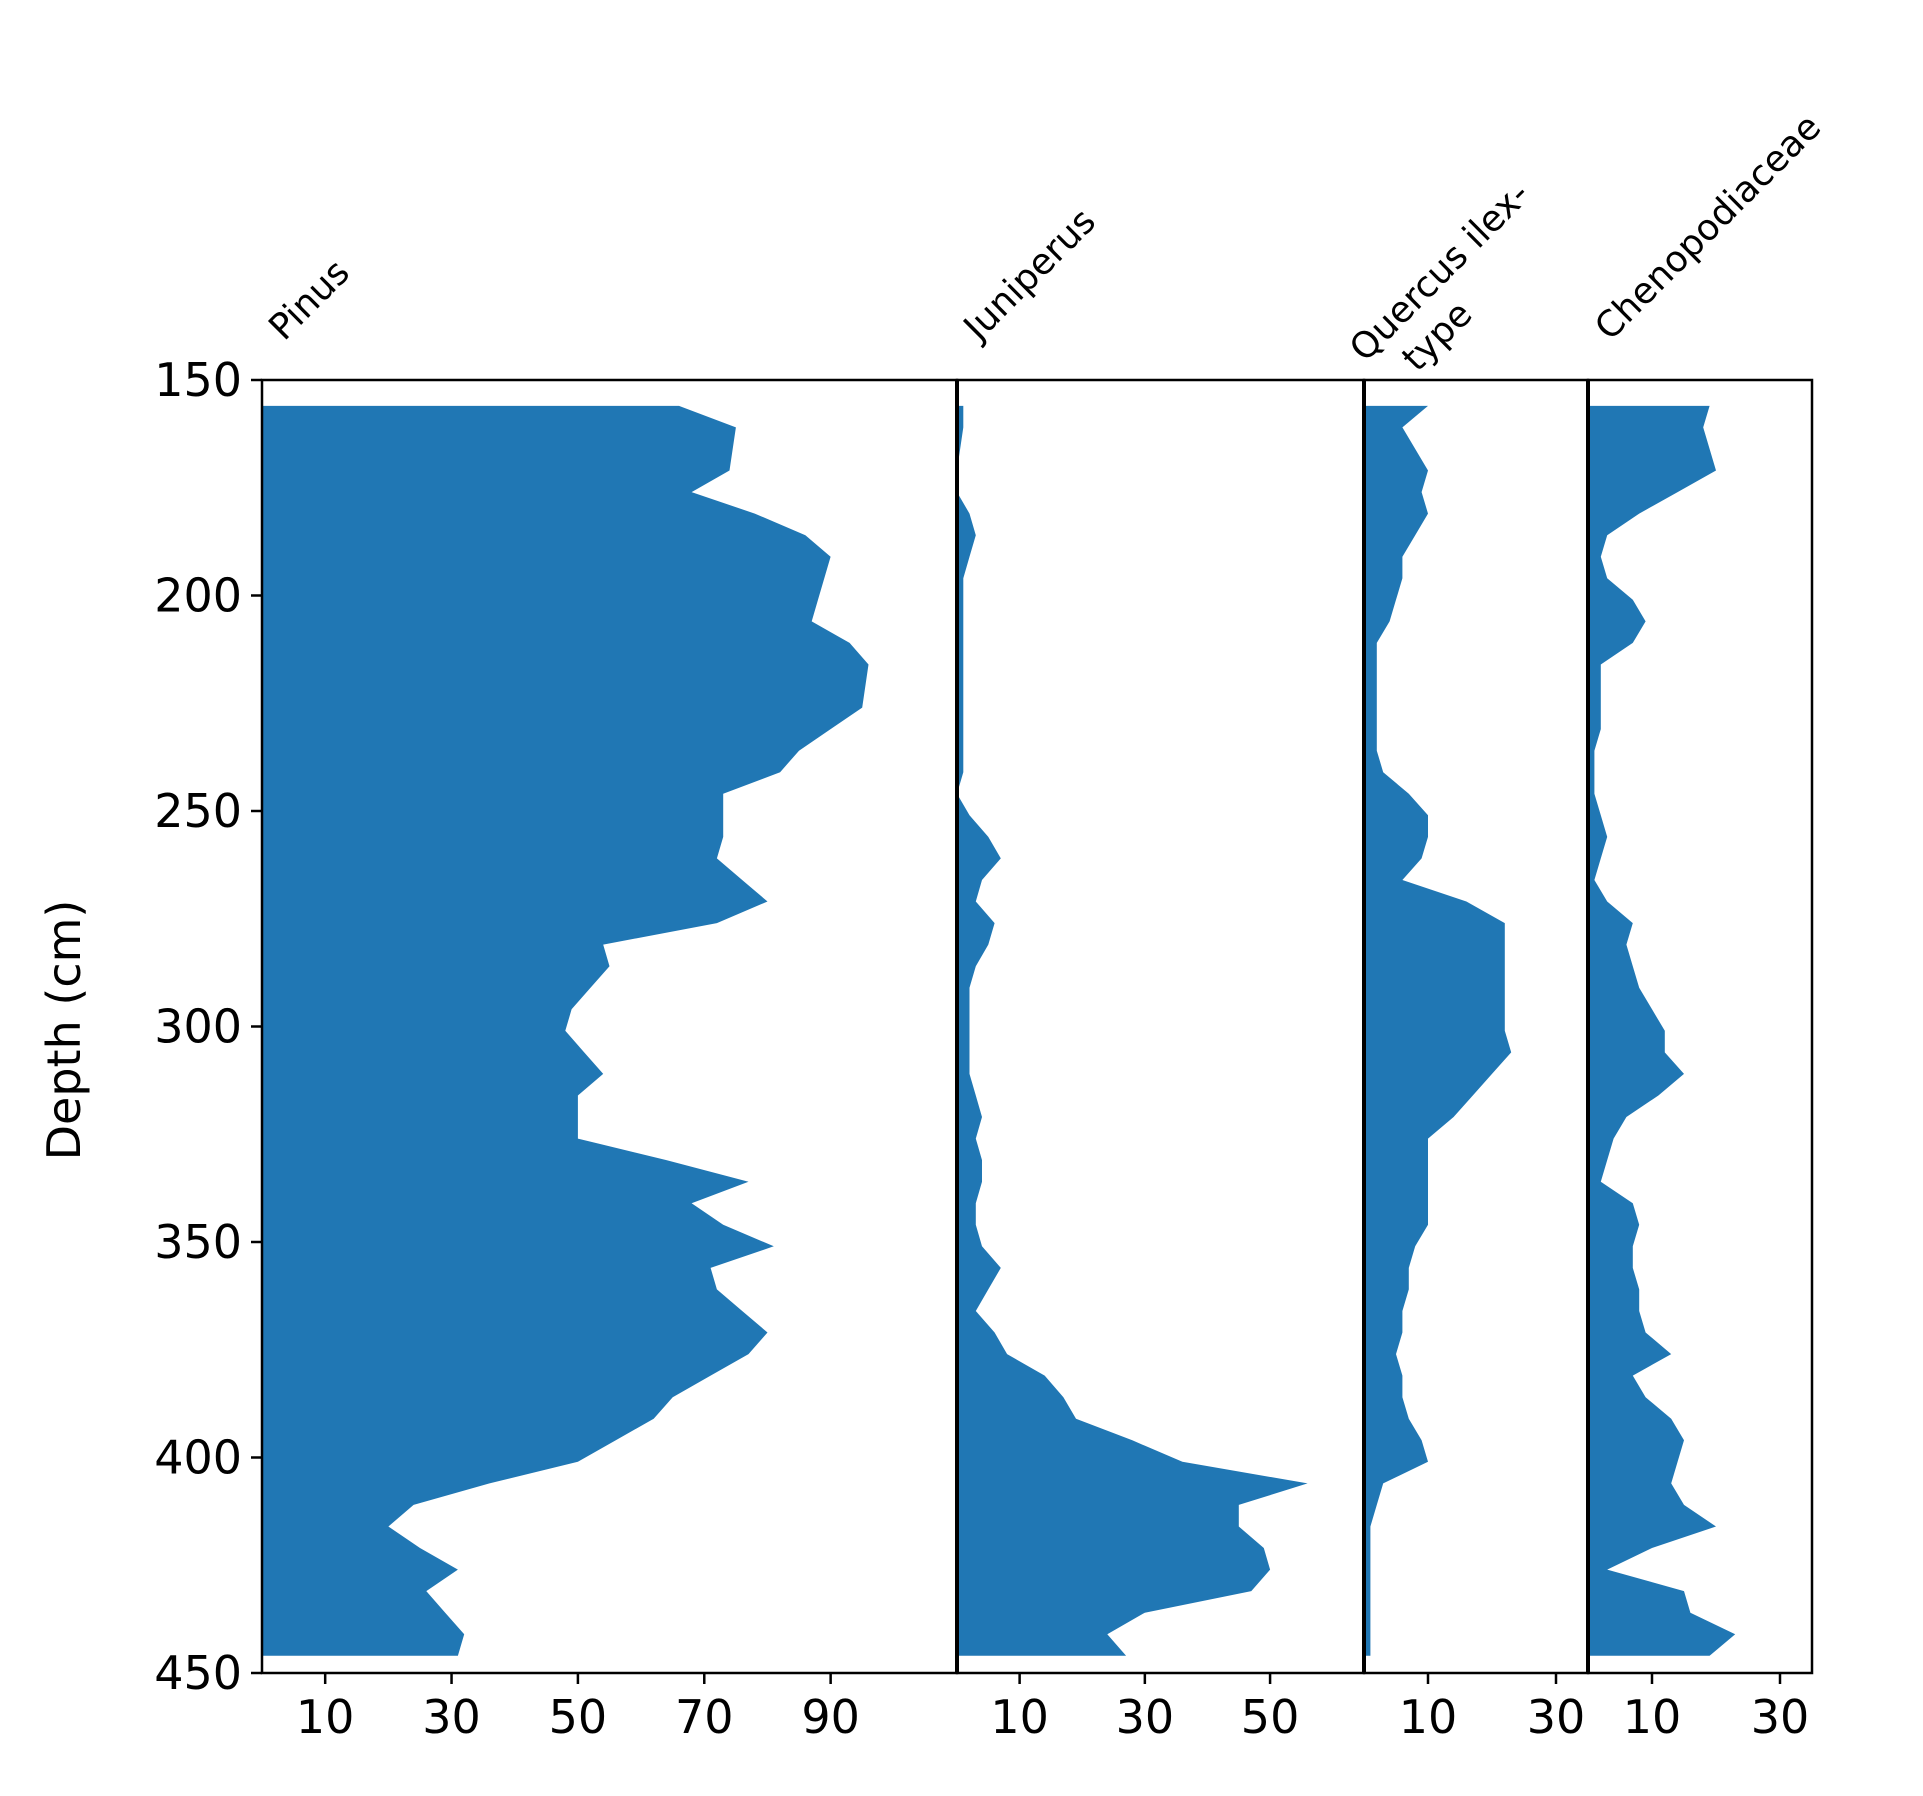 The height and width of the screenshot is (1796, 1923). I want to click on y-axis: 150 200 250 300 350 400 450, so click(208, 1026).